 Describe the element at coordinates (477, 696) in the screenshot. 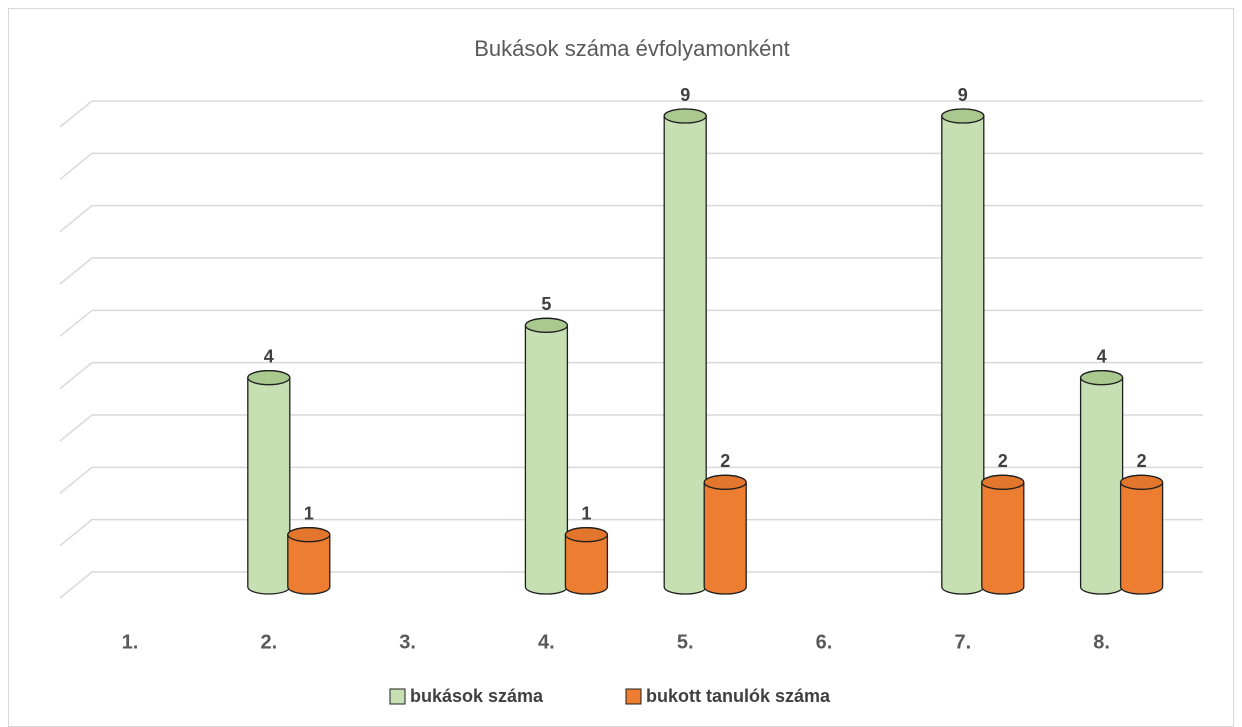

I see `legend-label: bukások száma` at that location.